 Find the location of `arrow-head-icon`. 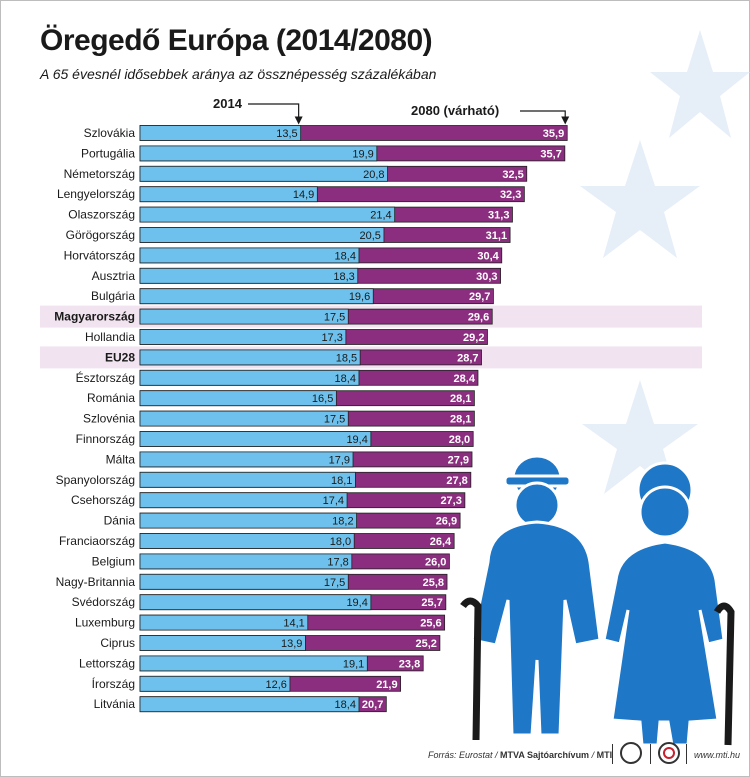

arrow-head-icon is located at coordinates (298, 120).